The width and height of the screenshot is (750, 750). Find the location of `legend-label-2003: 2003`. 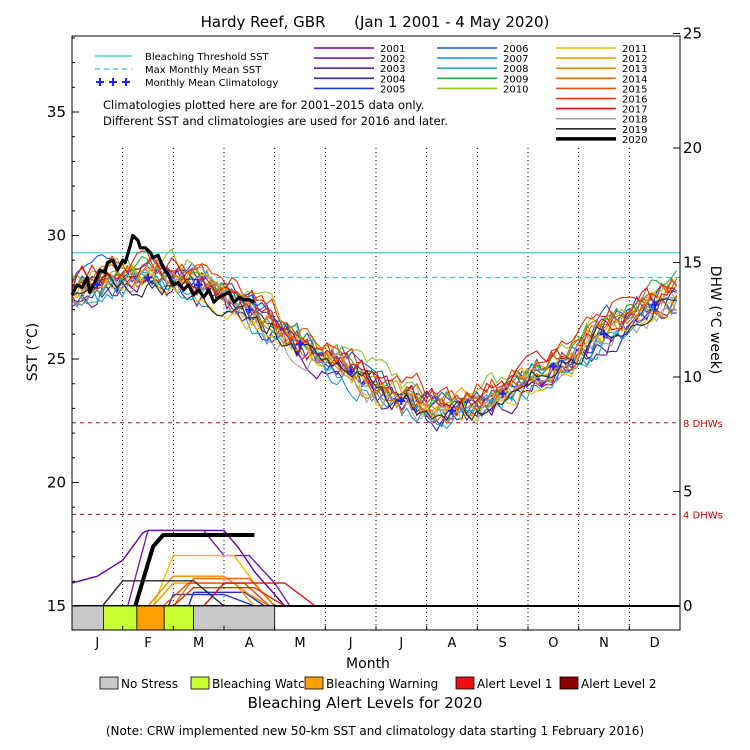

legend-label-2003: 2003 is located at coordinates (392, 69).